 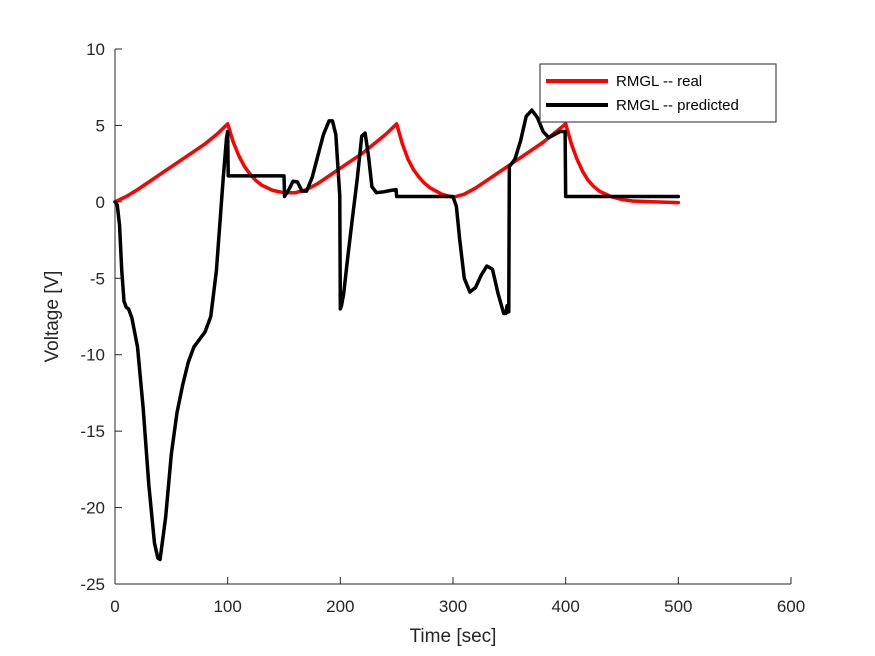 What do you see at coordinates (565, 606) in the screenshot?
I see `x-tick-label: 400` at bounding box center [565, 606].